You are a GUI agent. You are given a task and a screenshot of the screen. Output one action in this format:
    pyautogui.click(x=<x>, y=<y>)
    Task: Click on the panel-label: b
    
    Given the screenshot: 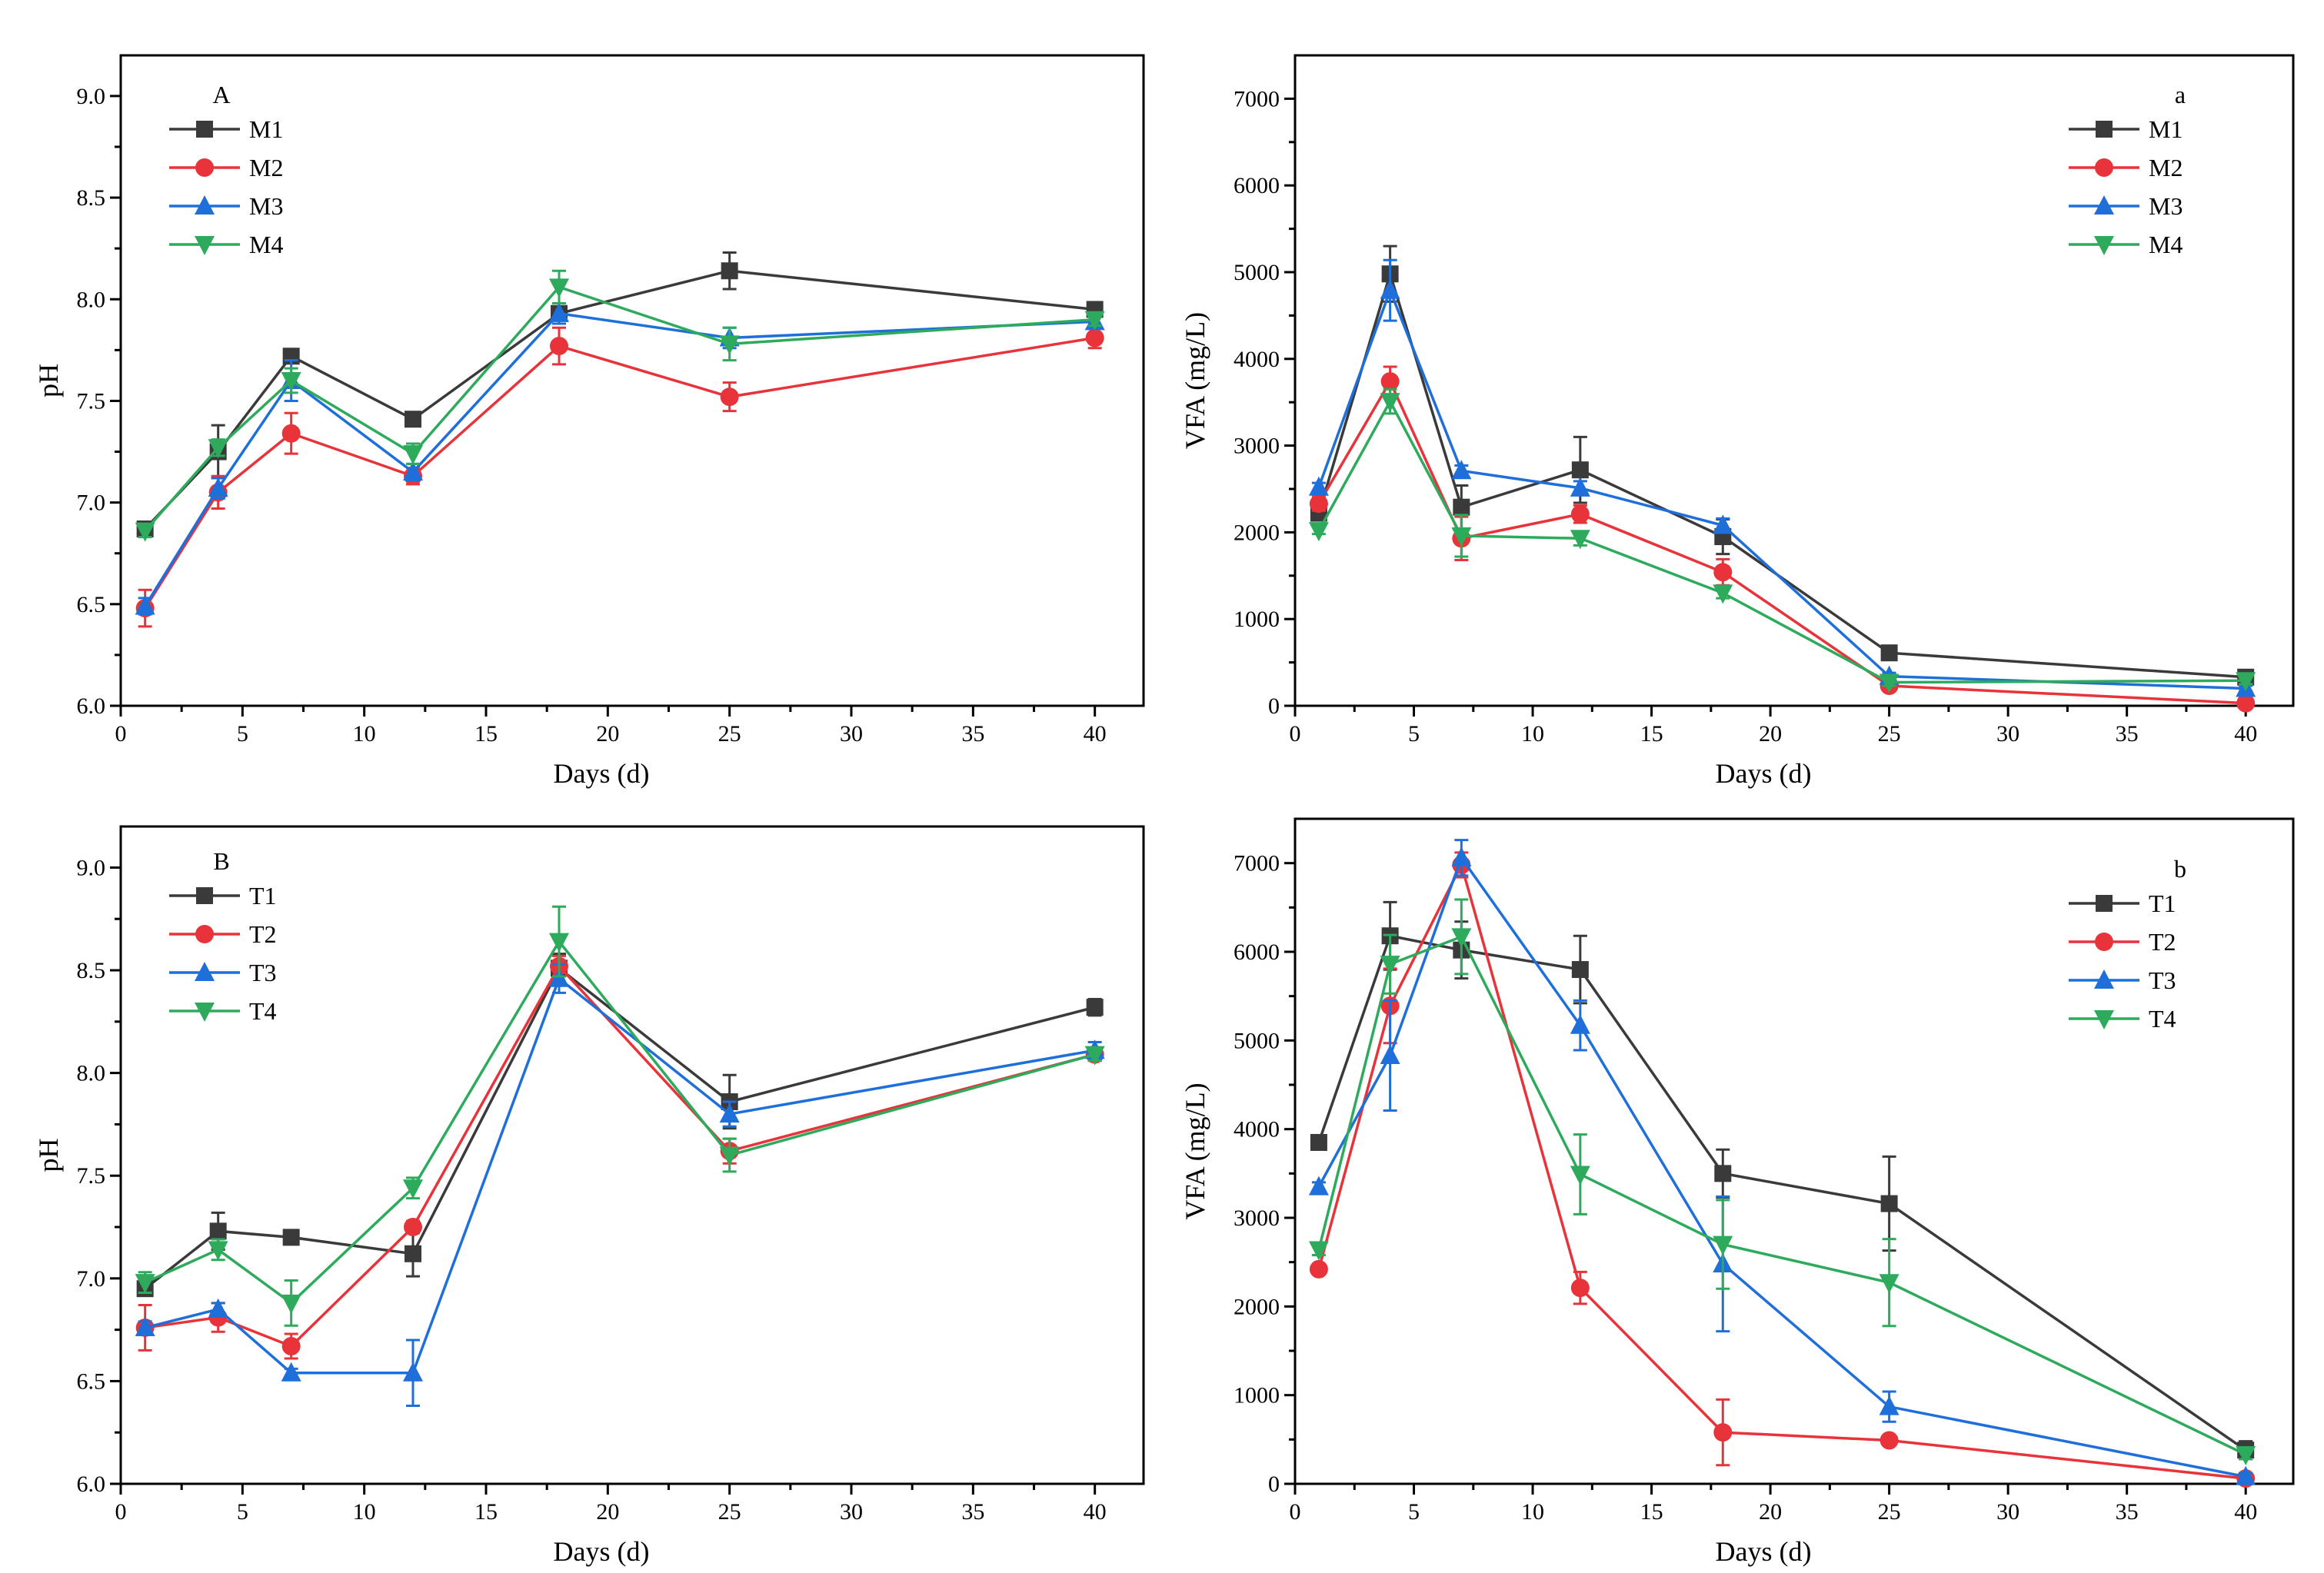 What is the action you would take?
    pyautogui.click(x=2180, y=869)
    